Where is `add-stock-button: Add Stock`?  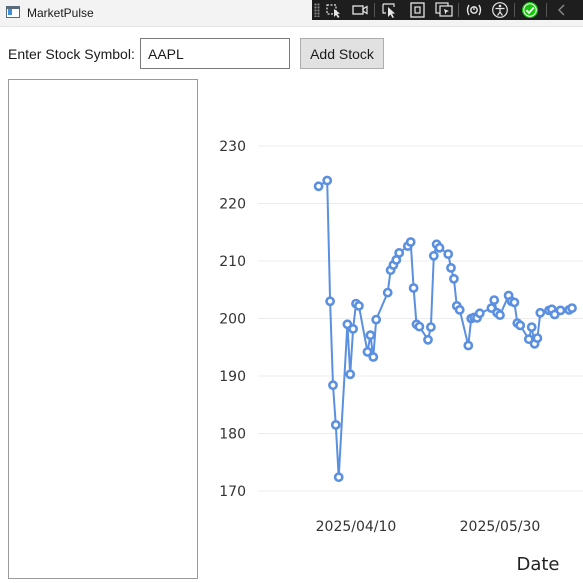 add-stock-button: Add Stock is located at coordinates (342, 53).